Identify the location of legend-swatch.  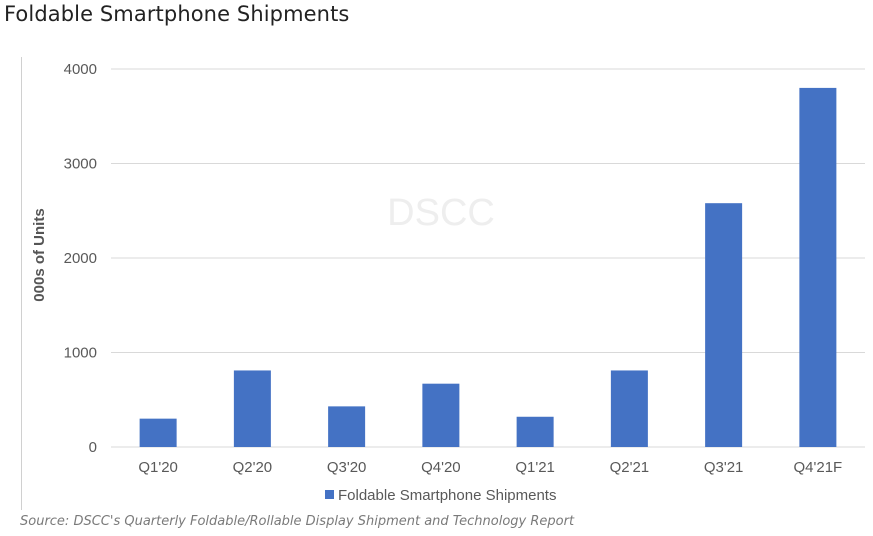
(329, 494).